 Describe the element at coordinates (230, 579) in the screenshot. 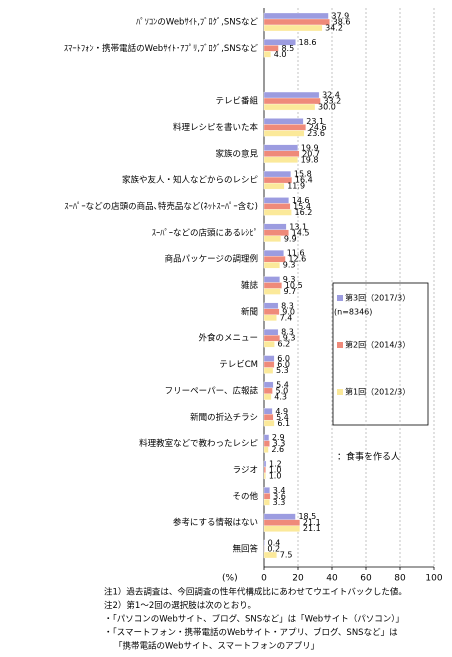

I see `x-axis-label: (%)` at that location.